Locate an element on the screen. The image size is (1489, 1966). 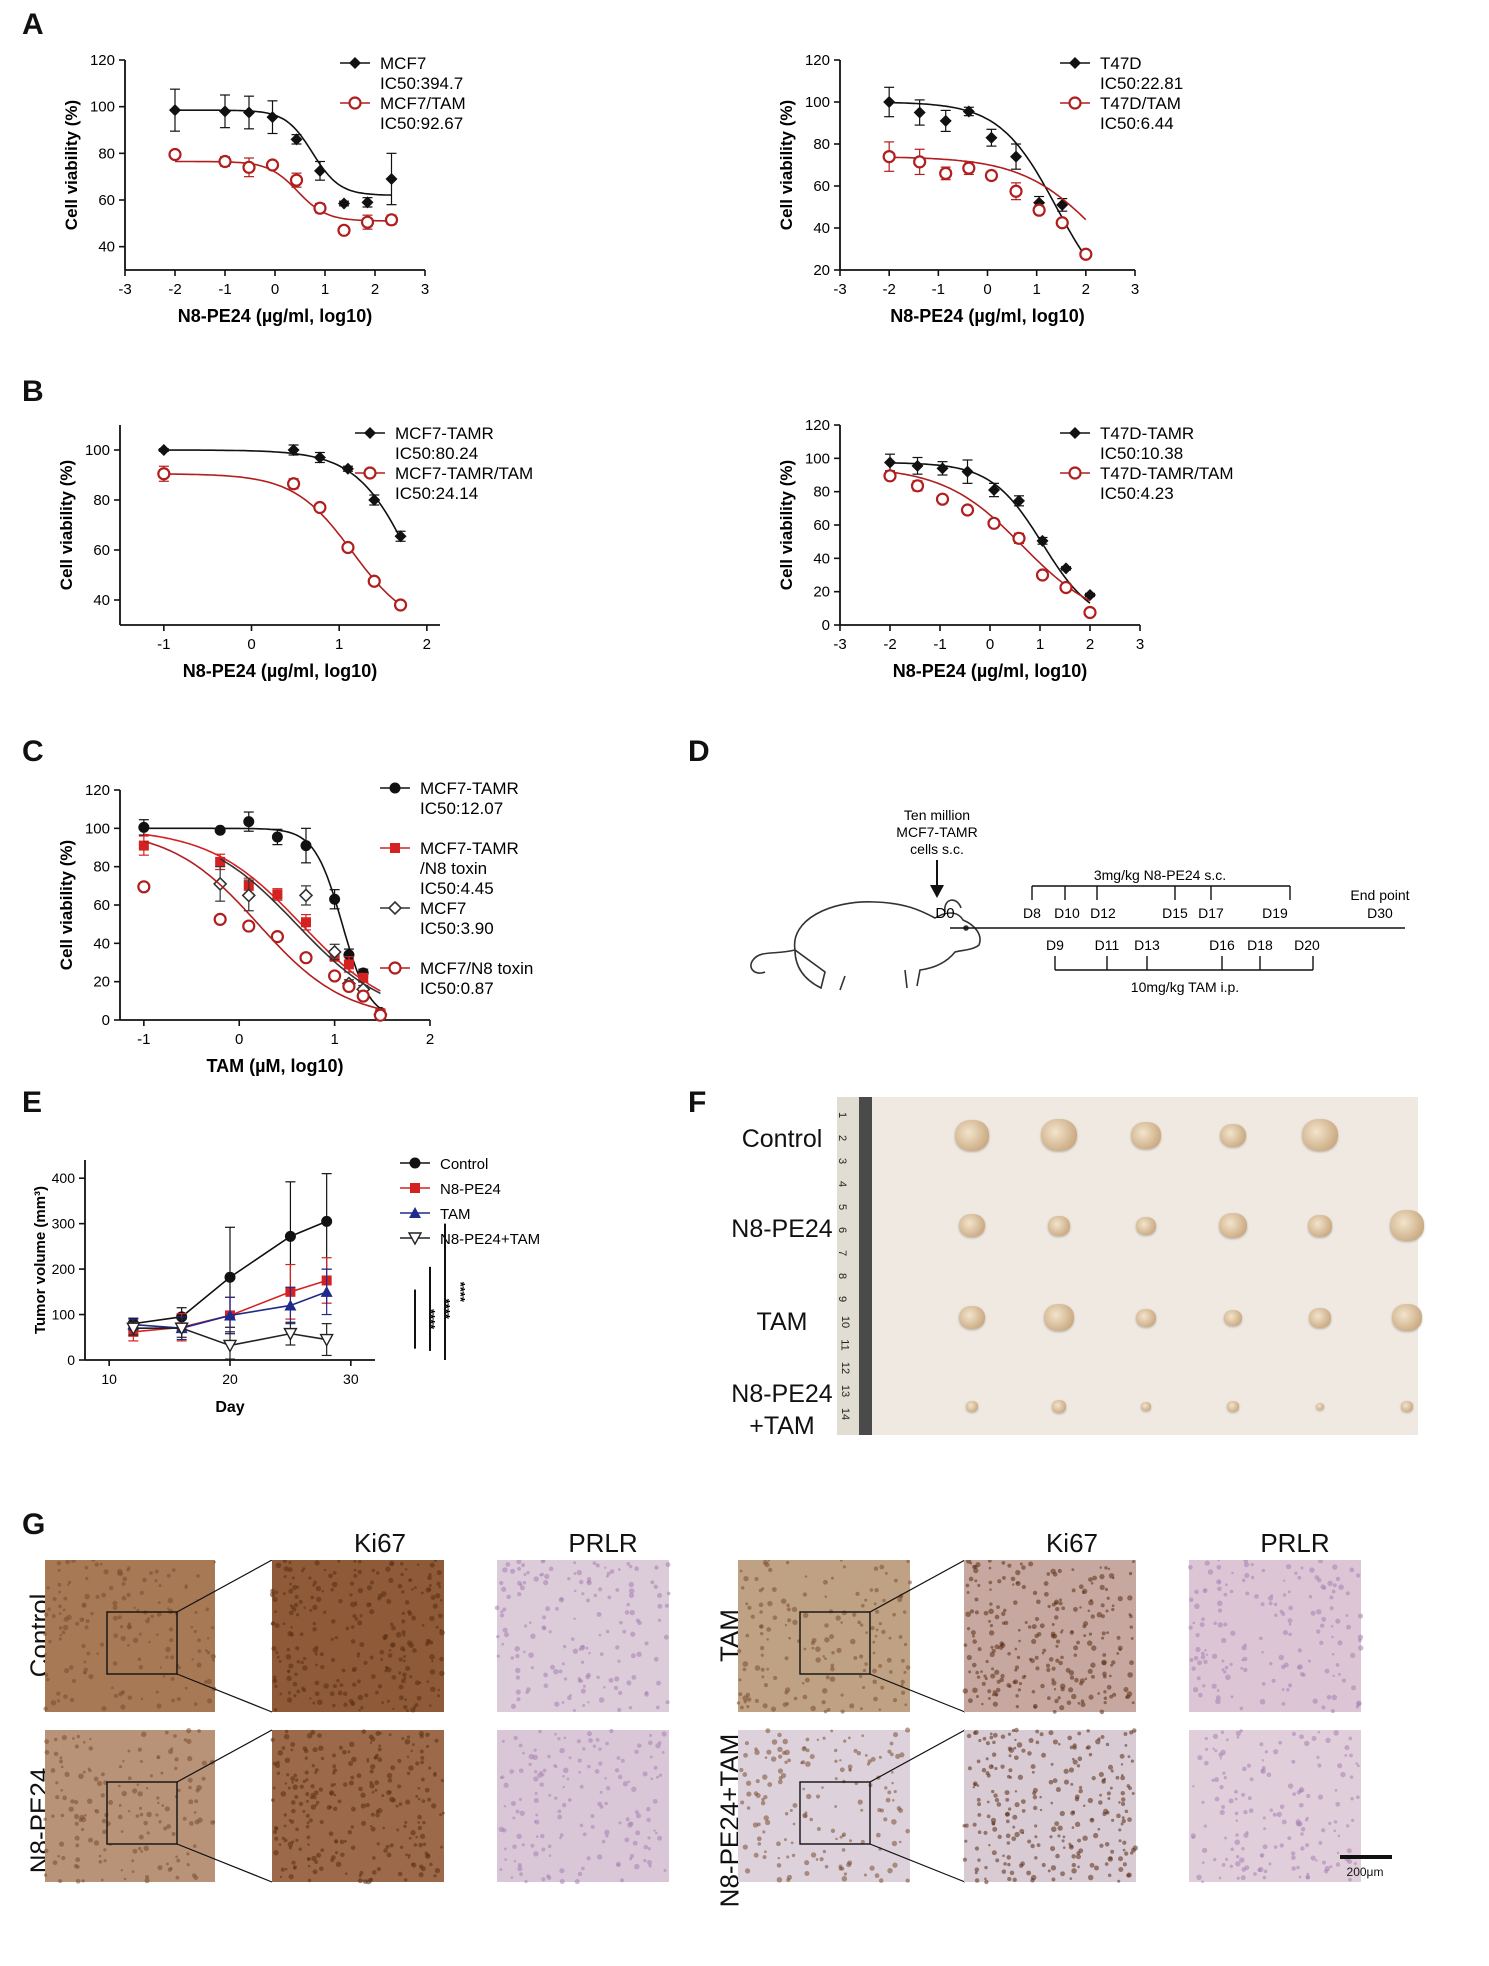
y-tick-label: 120 is located at coordinates (97, 790).